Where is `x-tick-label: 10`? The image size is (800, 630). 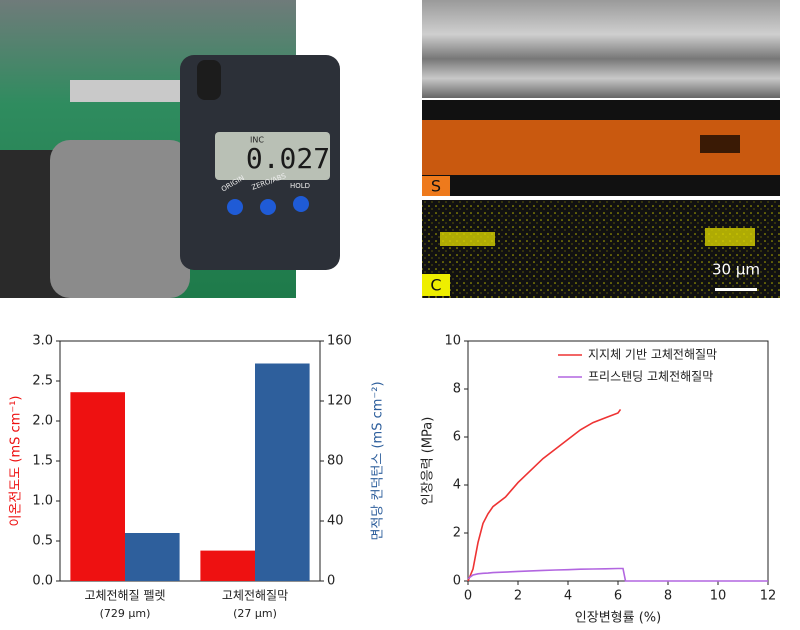
x-tick-label: 10 is located at coordinates (718, 596).